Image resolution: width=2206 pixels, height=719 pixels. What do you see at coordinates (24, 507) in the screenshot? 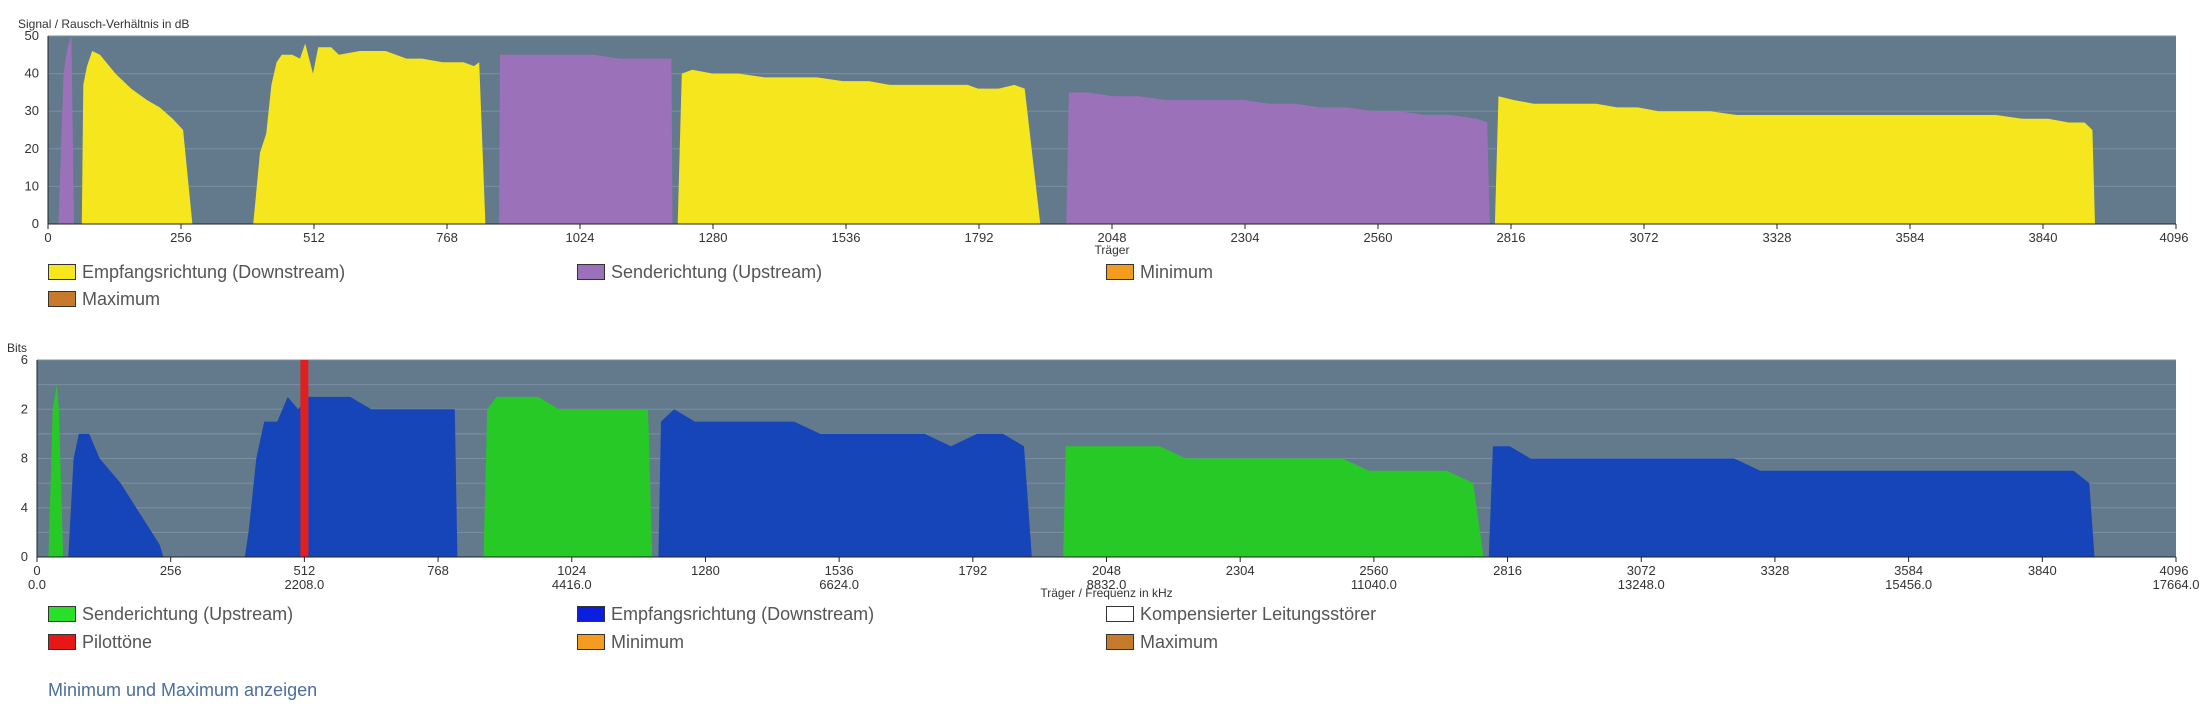
I see `y-tick-label: 4` at bounding box center [24, 507].